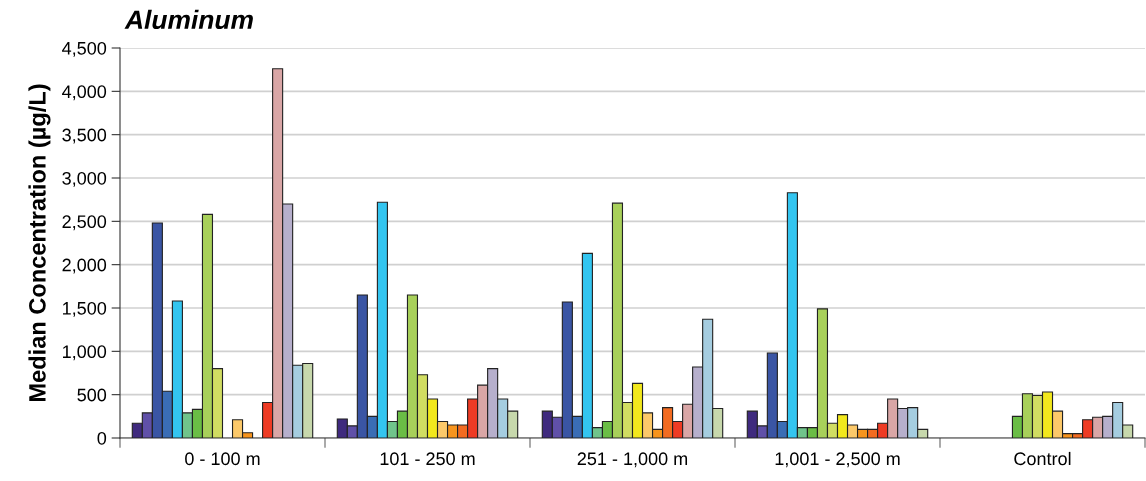 Image resolution: width=1146 pixels, height=481 pixels. What do you see at coordinates (84, 136) in the screenshot?
I see `y-tick-label: 3,500` at bounding box center [84, 136].